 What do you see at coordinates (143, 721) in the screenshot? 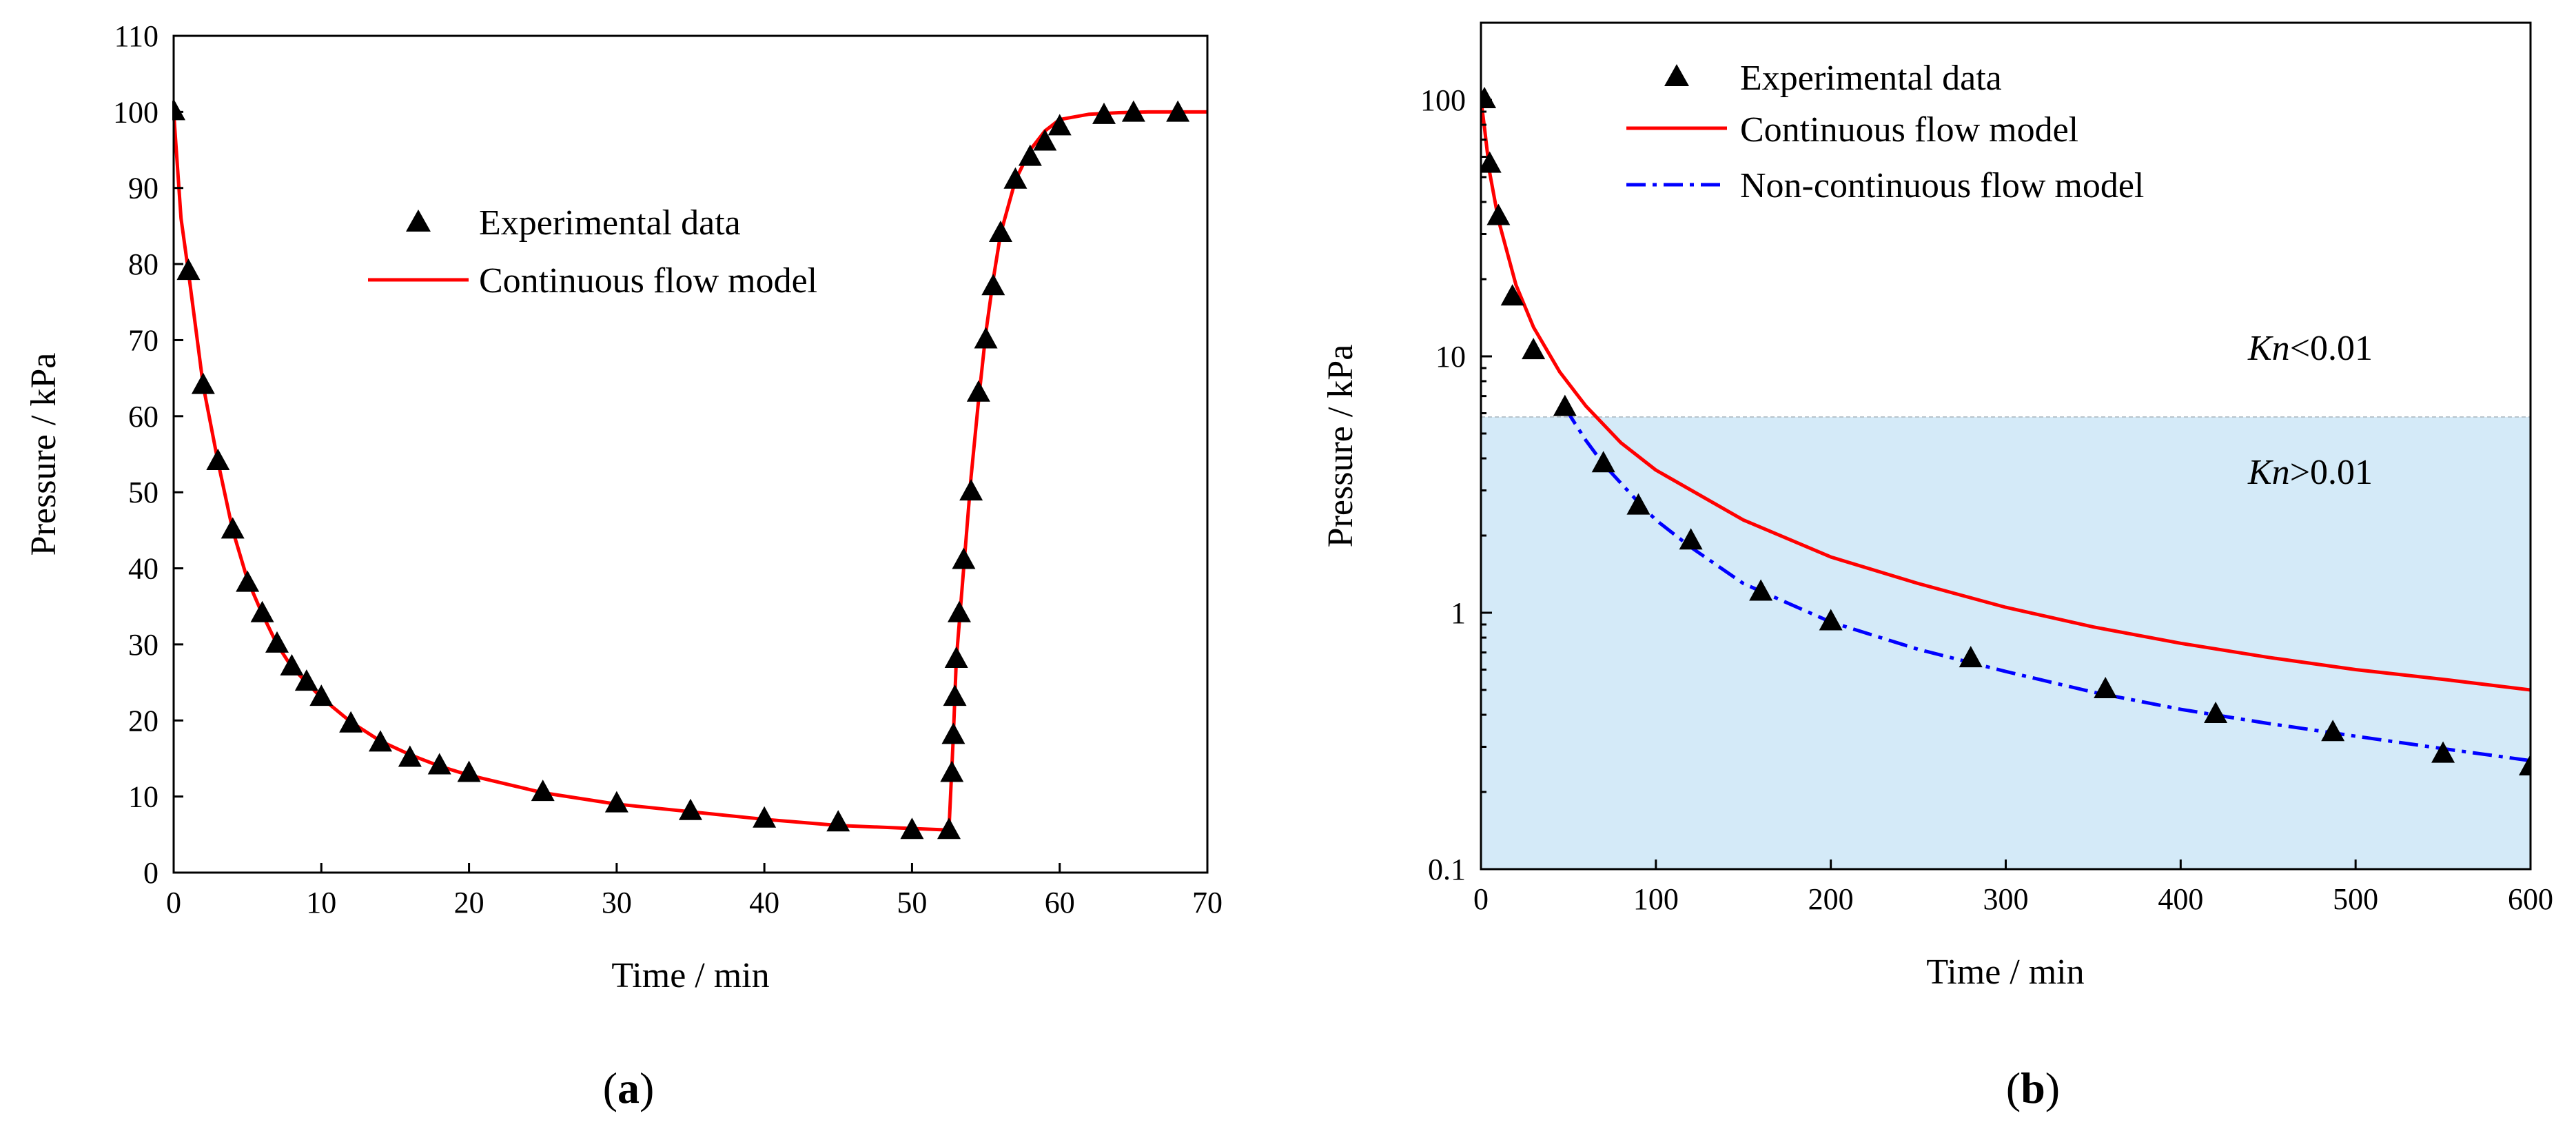
I see `panel-a-y-tick-label: 20` at bounding box center [143, 721].